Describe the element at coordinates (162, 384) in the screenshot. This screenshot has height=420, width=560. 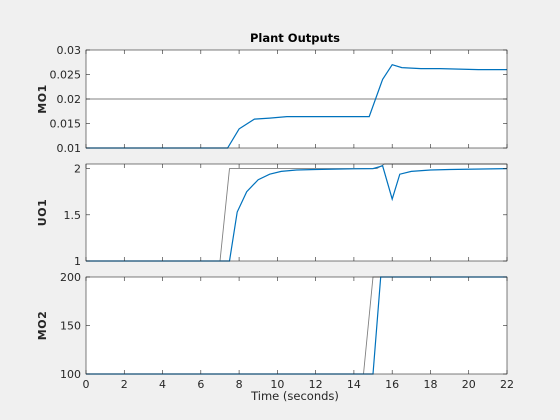
I see `x-tick-label: 4` at that location.